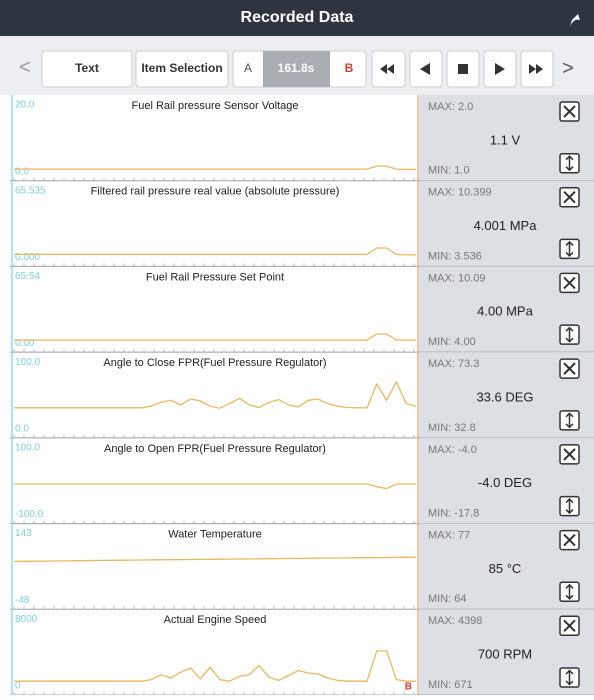 The height and width of the screenshot is (700, 594). Describe the element at coordinates (29, 514) in the screenshot. I see `y-tick-label: -100.0` at that location.